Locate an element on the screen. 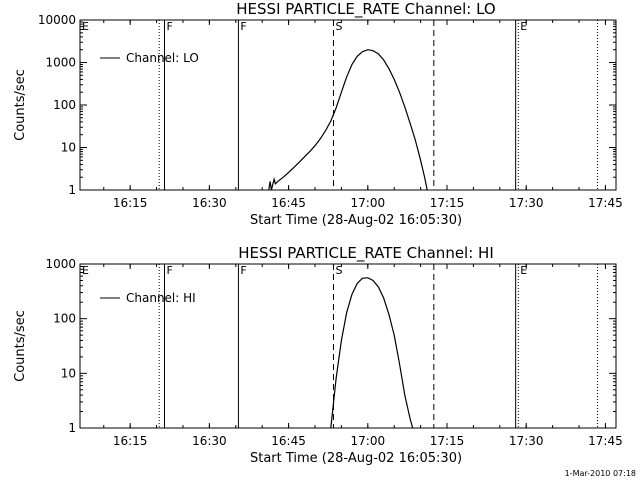  legend-label: Channel: LO is located at coordinates (162, 58).